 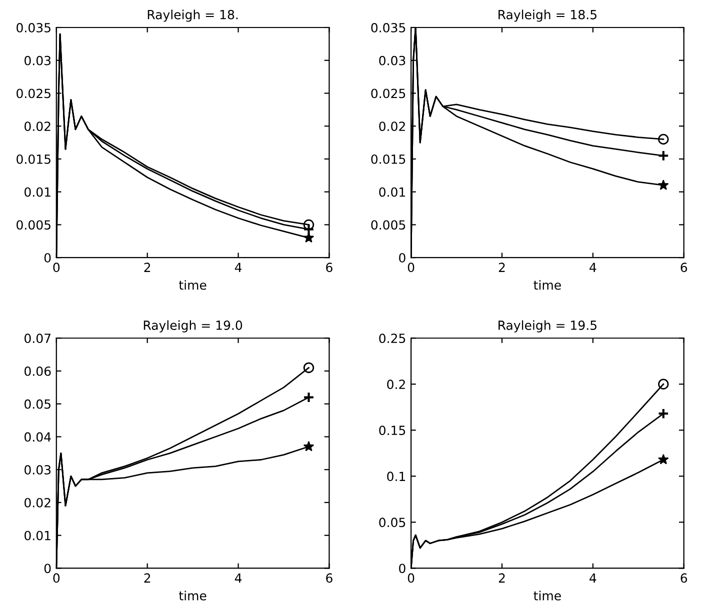 What do you see at coordinates (193, 16) in the screenshot?
I see `chart-title: Rayleigh = 18.` at bounding box center [193, 16].